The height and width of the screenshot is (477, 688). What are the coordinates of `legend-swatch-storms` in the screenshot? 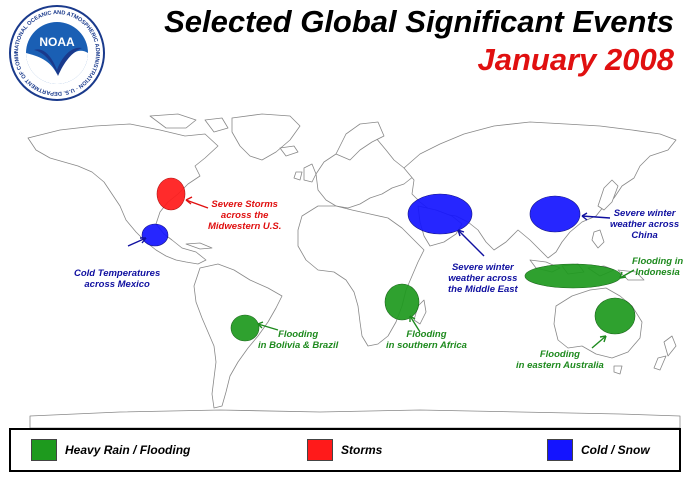 It's located at (320, 450).